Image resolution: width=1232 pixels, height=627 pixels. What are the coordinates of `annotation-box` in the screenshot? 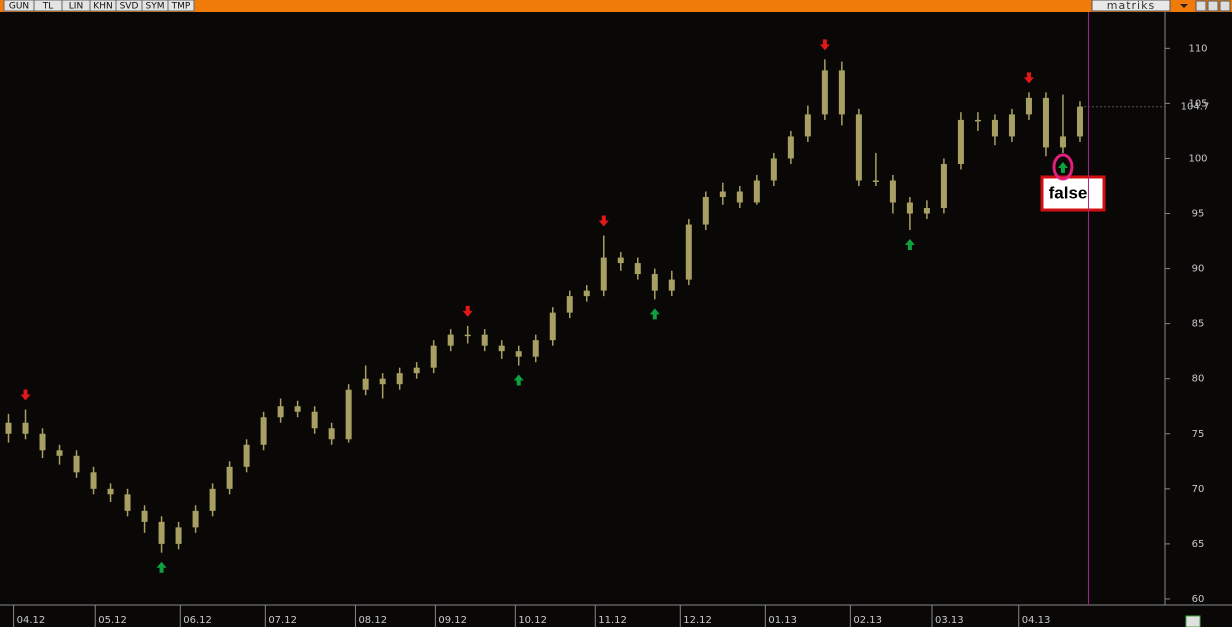 It's located at (1073, 193).